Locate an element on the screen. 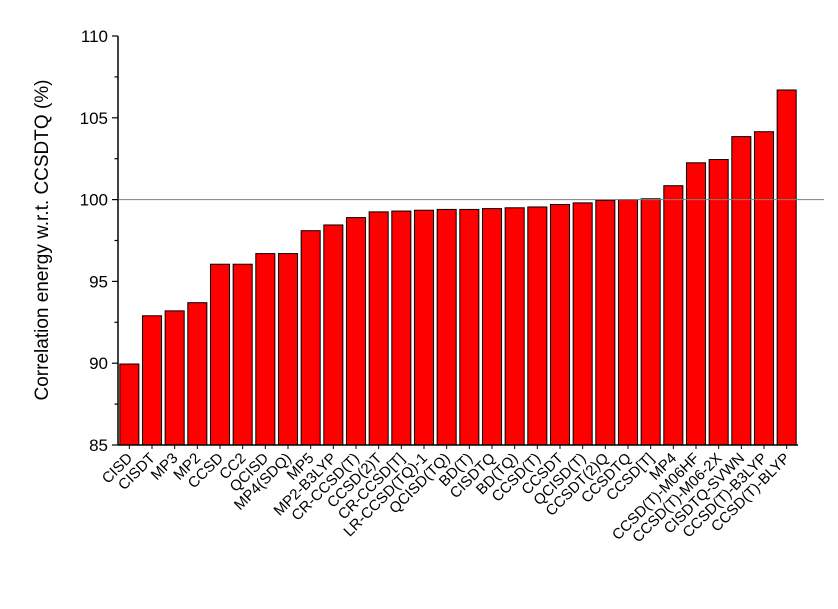  y-tick-label: 85 is located at coordinates (98, 445).